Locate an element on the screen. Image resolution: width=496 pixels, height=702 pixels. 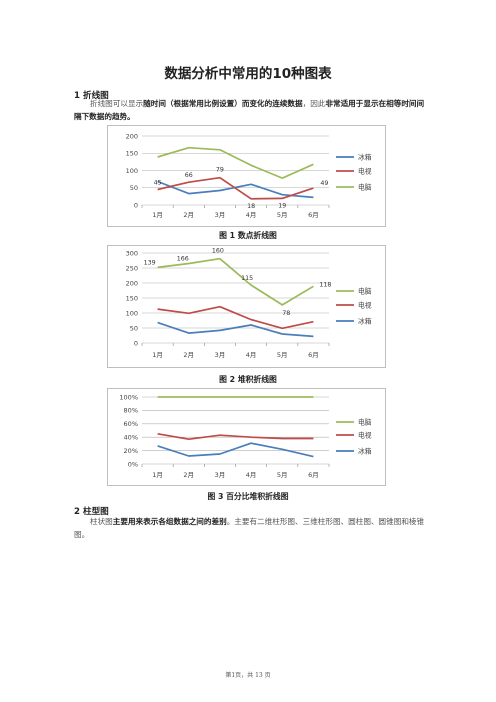
y-tick-label: 80% is located at coordinates (131, 411).